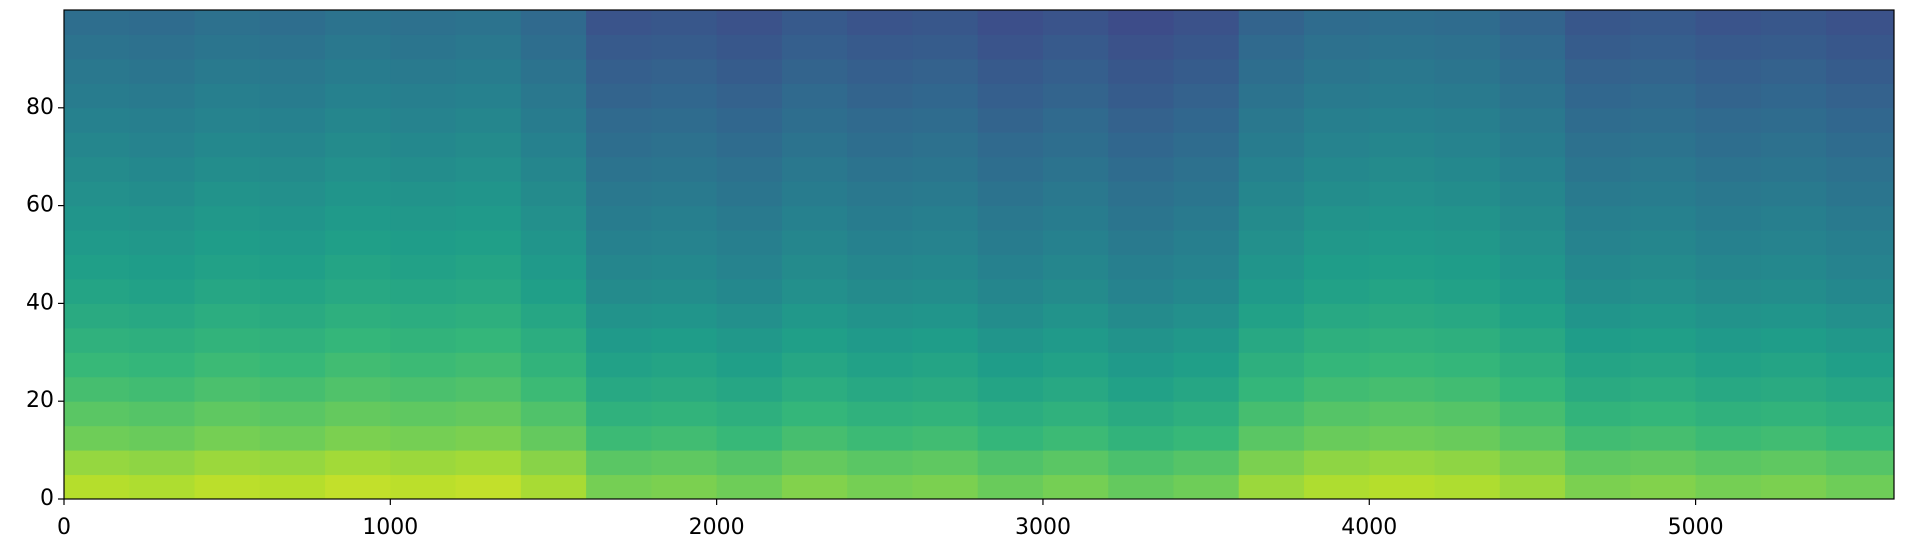  What do you see at coordinates (40, 302) in the screenshot?
I see `y-tick-label: 40` at bounding box center [40, 302].